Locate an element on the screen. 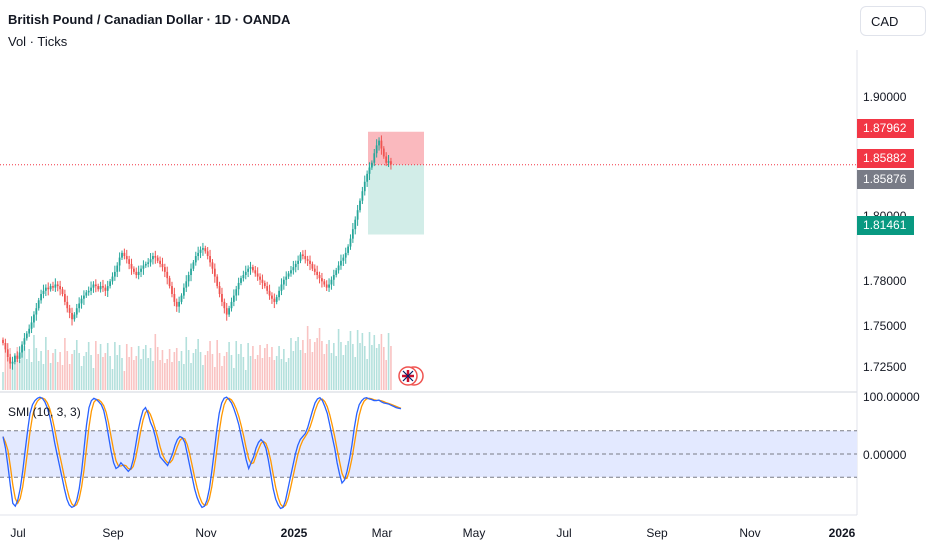  stop-price-tag: 1.87962 is located at coordinates (885, 128).